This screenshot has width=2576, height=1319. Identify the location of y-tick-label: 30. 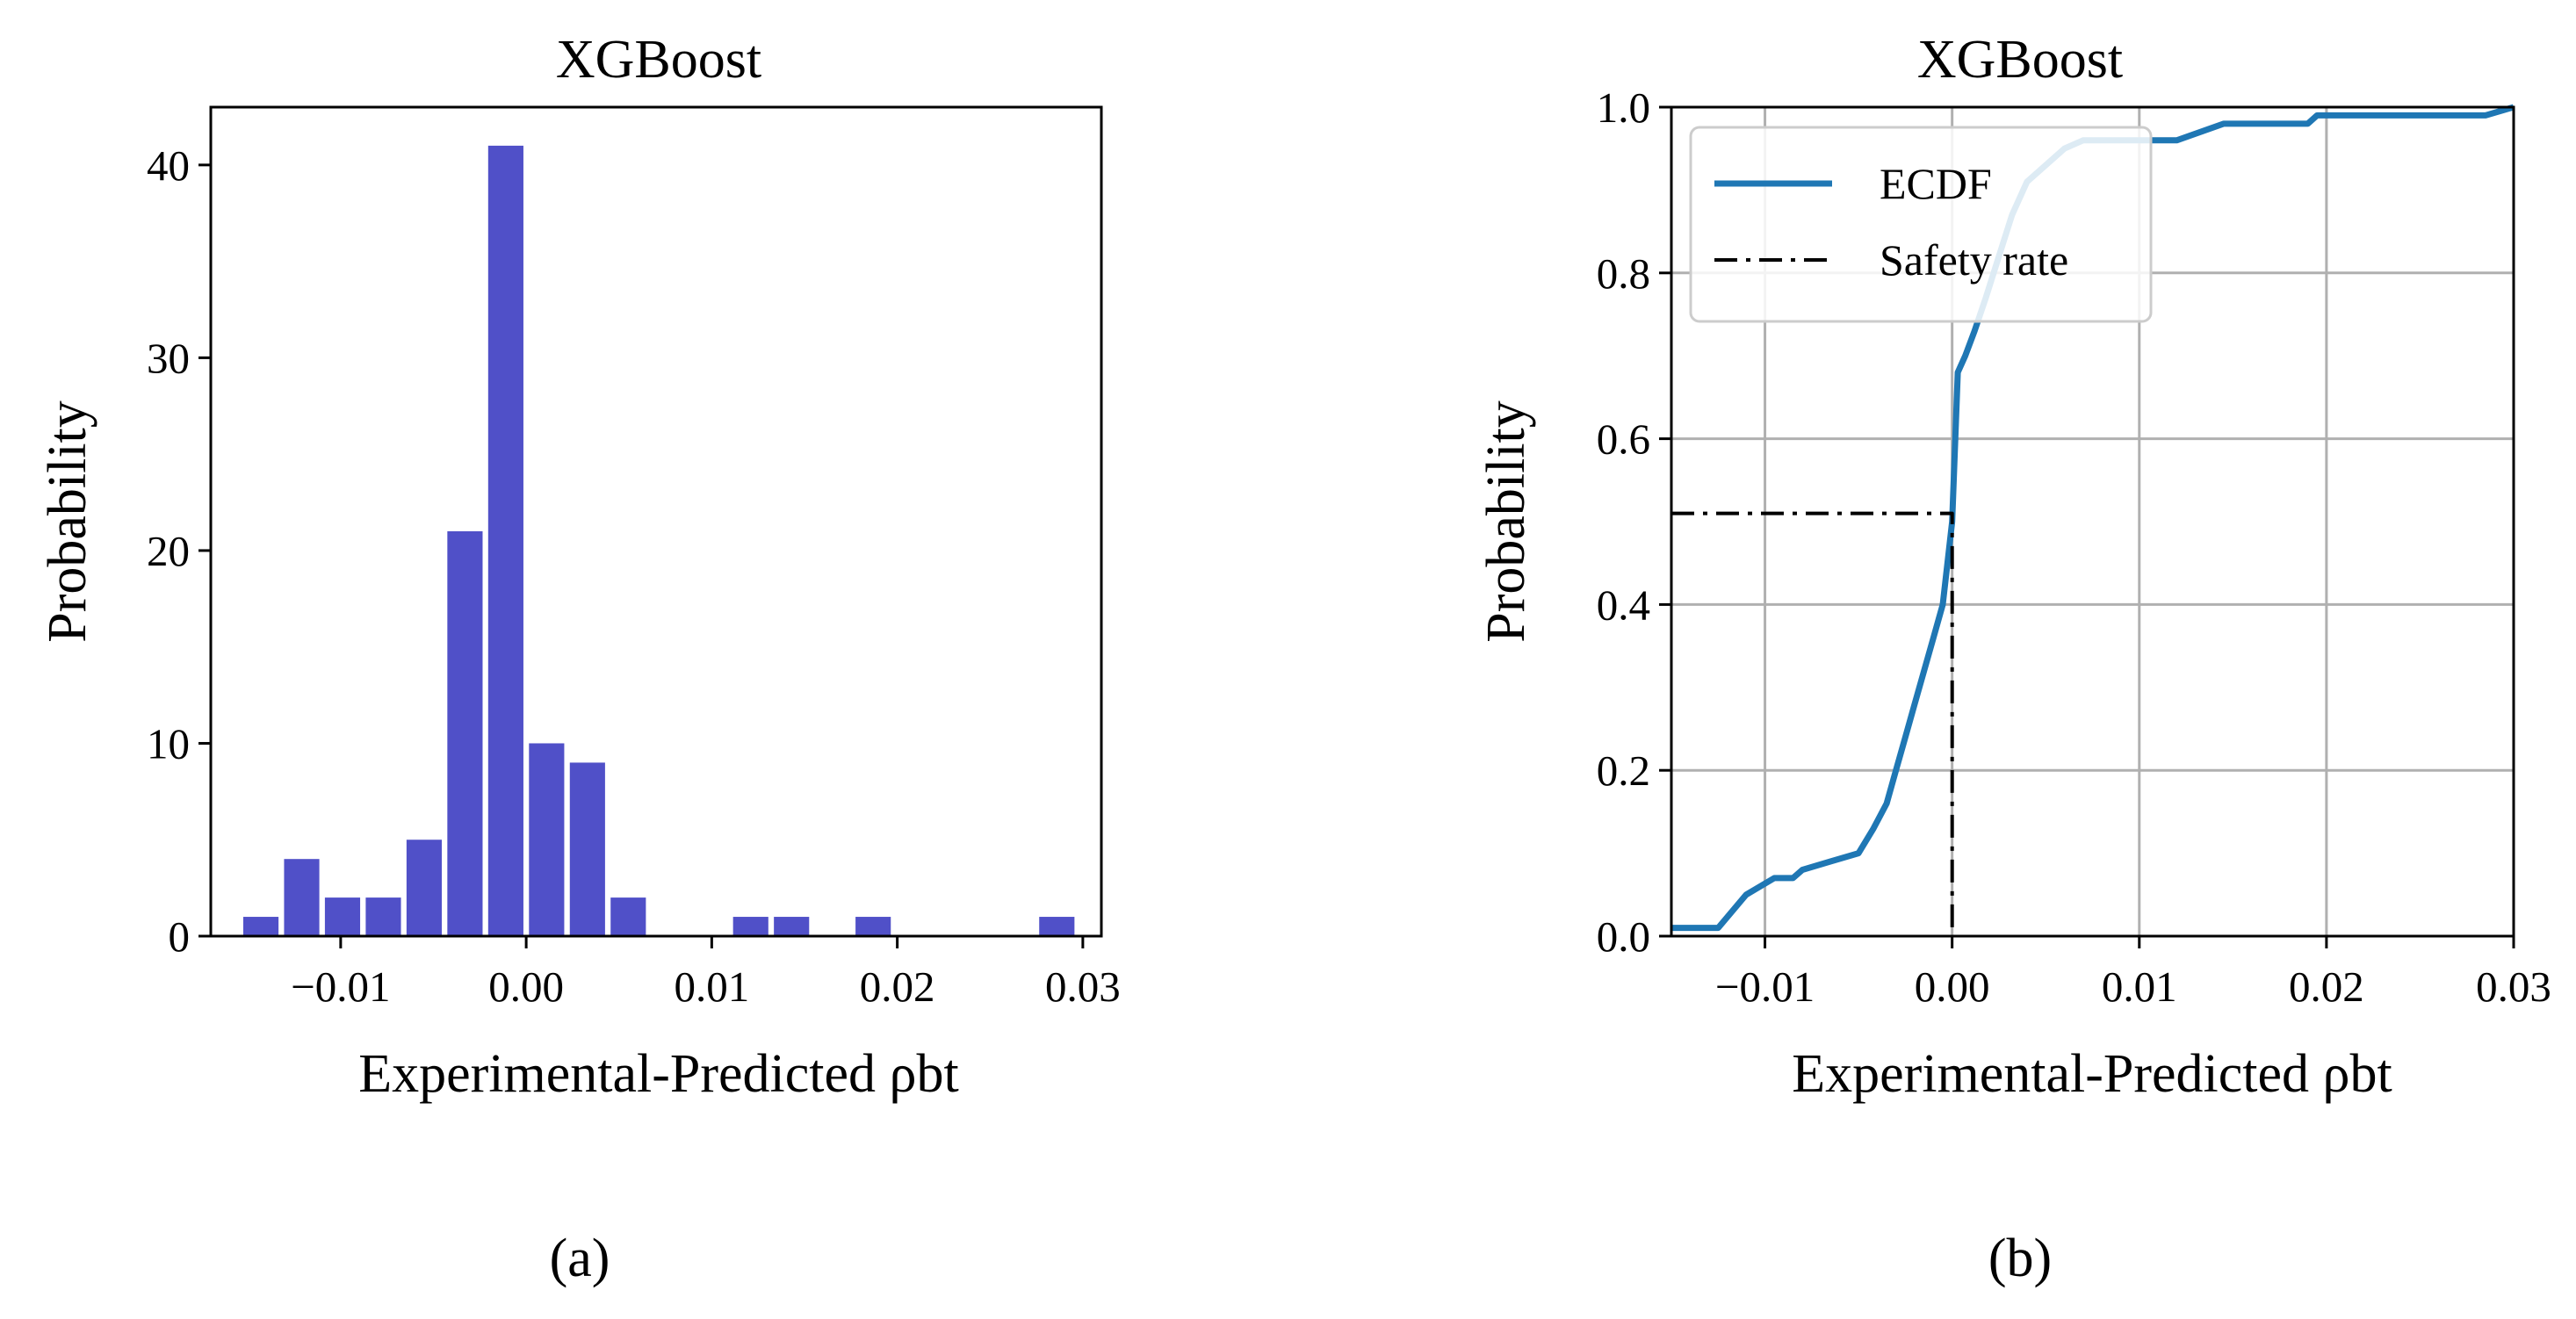
(168, 358).